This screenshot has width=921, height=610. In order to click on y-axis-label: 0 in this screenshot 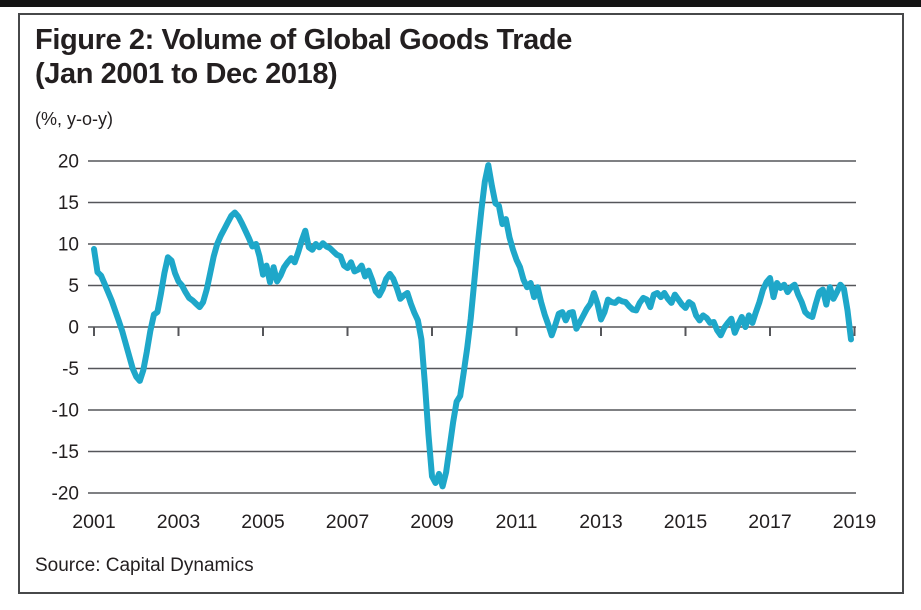, I will do `click(73, 328)`.